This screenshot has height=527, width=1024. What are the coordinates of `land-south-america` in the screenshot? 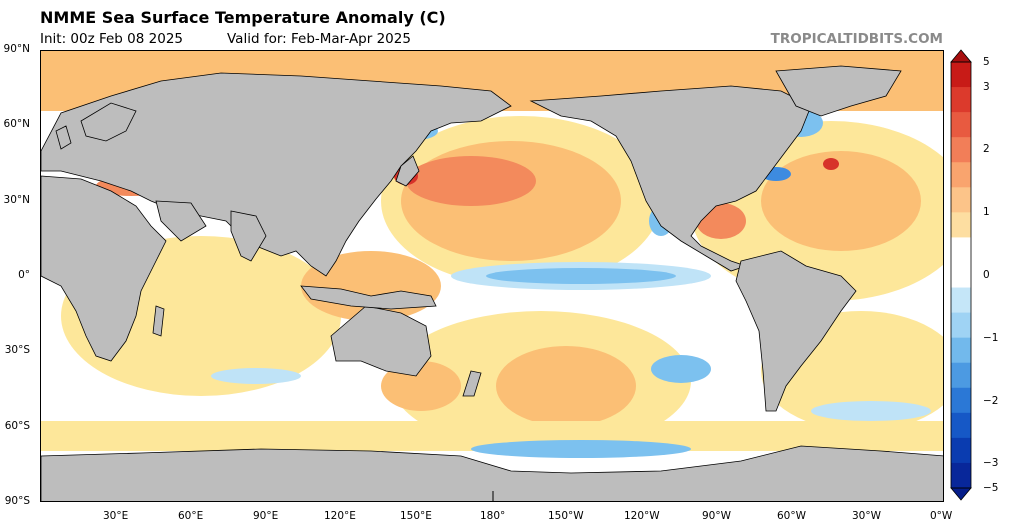 It's located at (796, 331).